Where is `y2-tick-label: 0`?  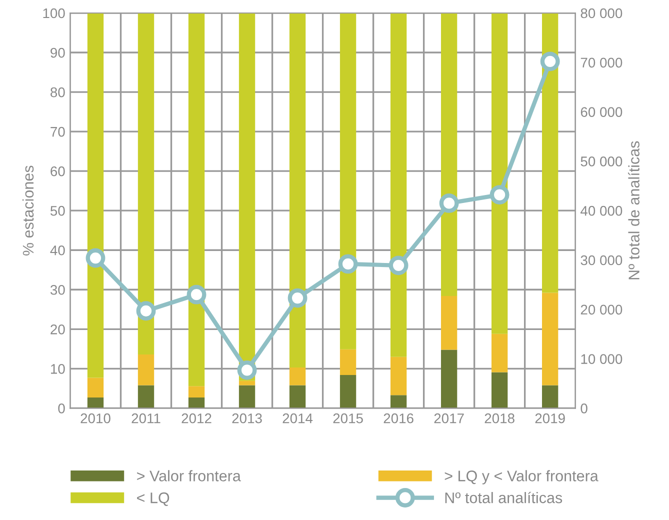
y2-tick-label: 0 is located at coordinates (584, 409).